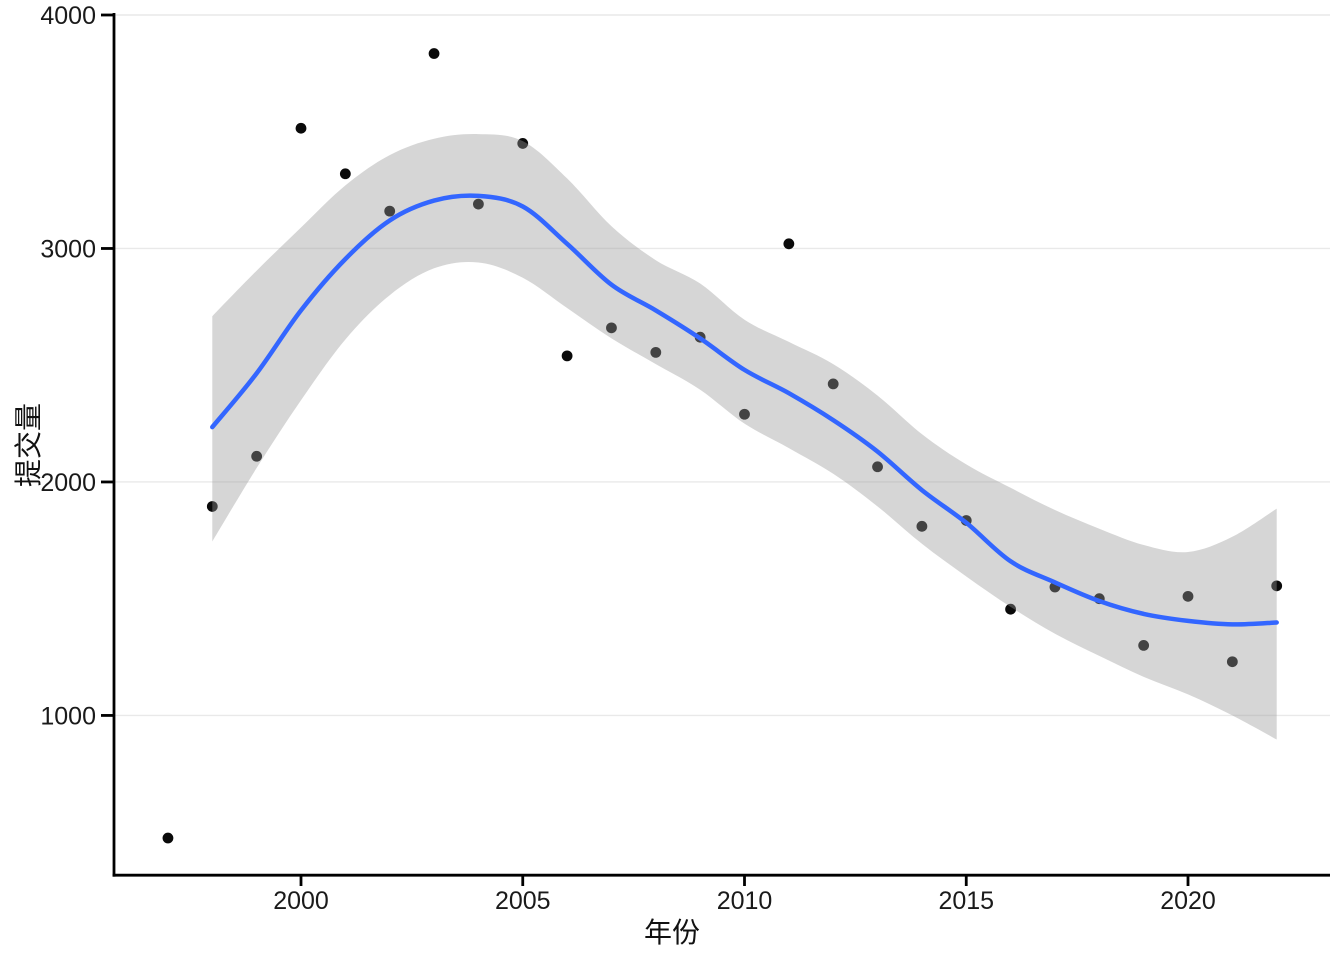  What do you see at coordinates (745, 901) in the screenshot?
I see `x-tick-label-2010: 2010` at bounding box center [745, 901].